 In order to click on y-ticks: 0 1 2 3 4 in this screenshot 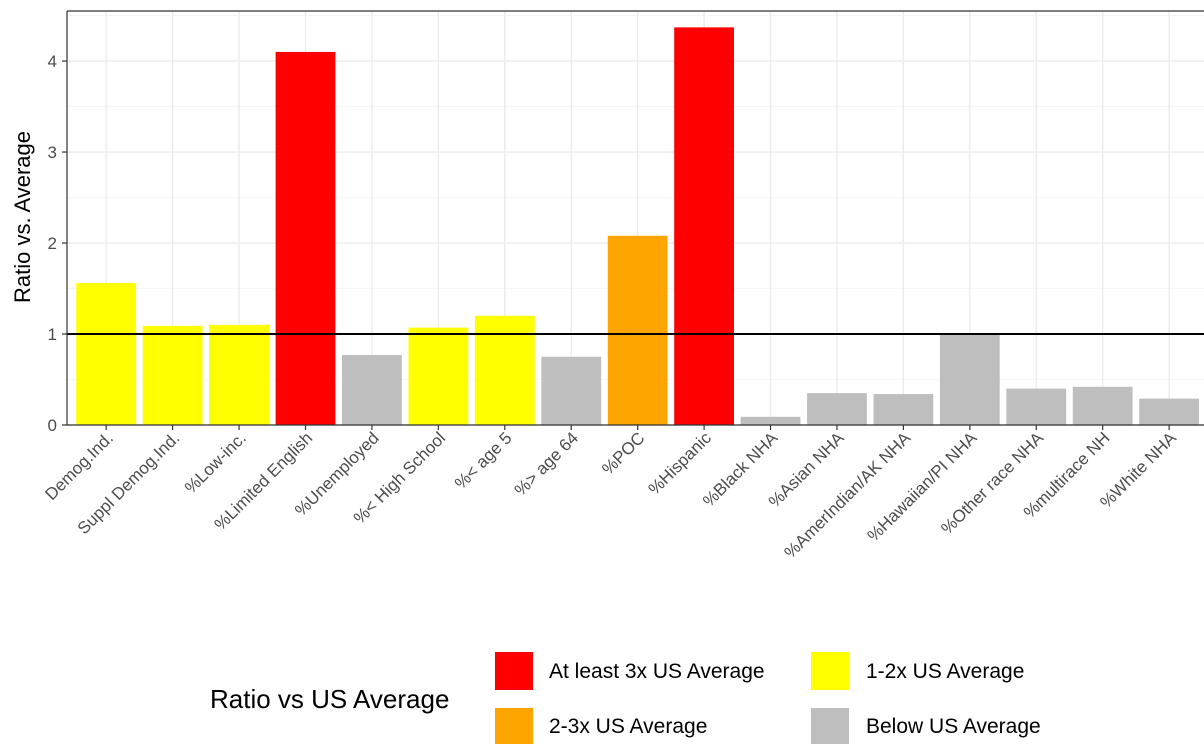, I will do `click(57, 243)`.